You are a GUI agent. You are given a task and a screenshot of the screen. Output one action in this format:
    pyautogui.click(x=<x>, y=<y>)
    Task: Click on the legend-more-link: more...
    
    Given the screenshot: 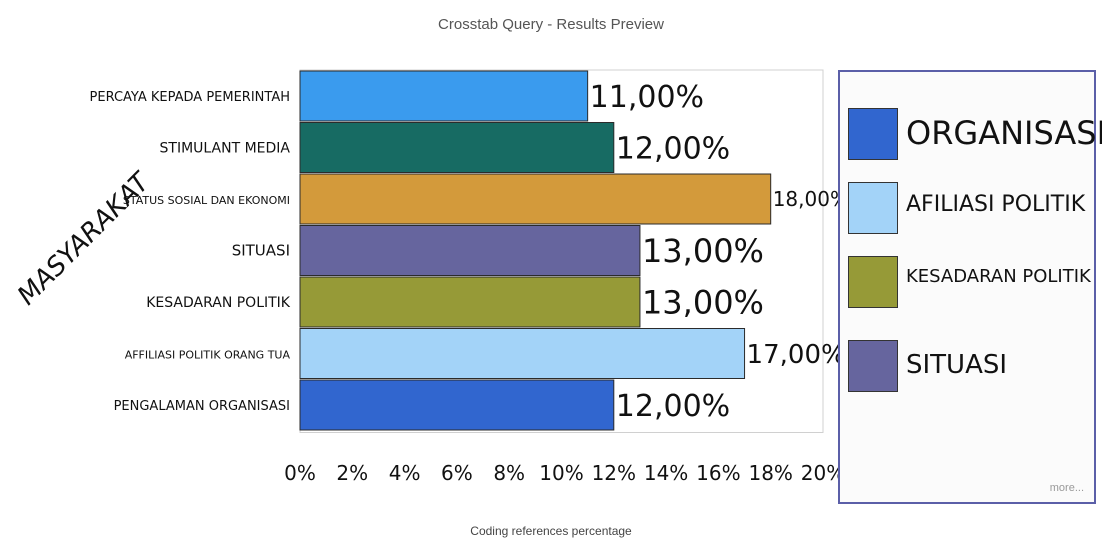 What is the action you would take?
    pyautogui.click(x=1066, y=488)
    